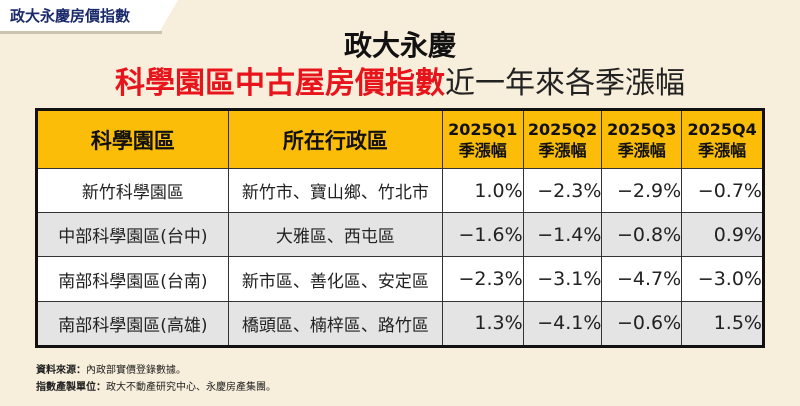  I want to click on brand-banner, so click(89, 15).